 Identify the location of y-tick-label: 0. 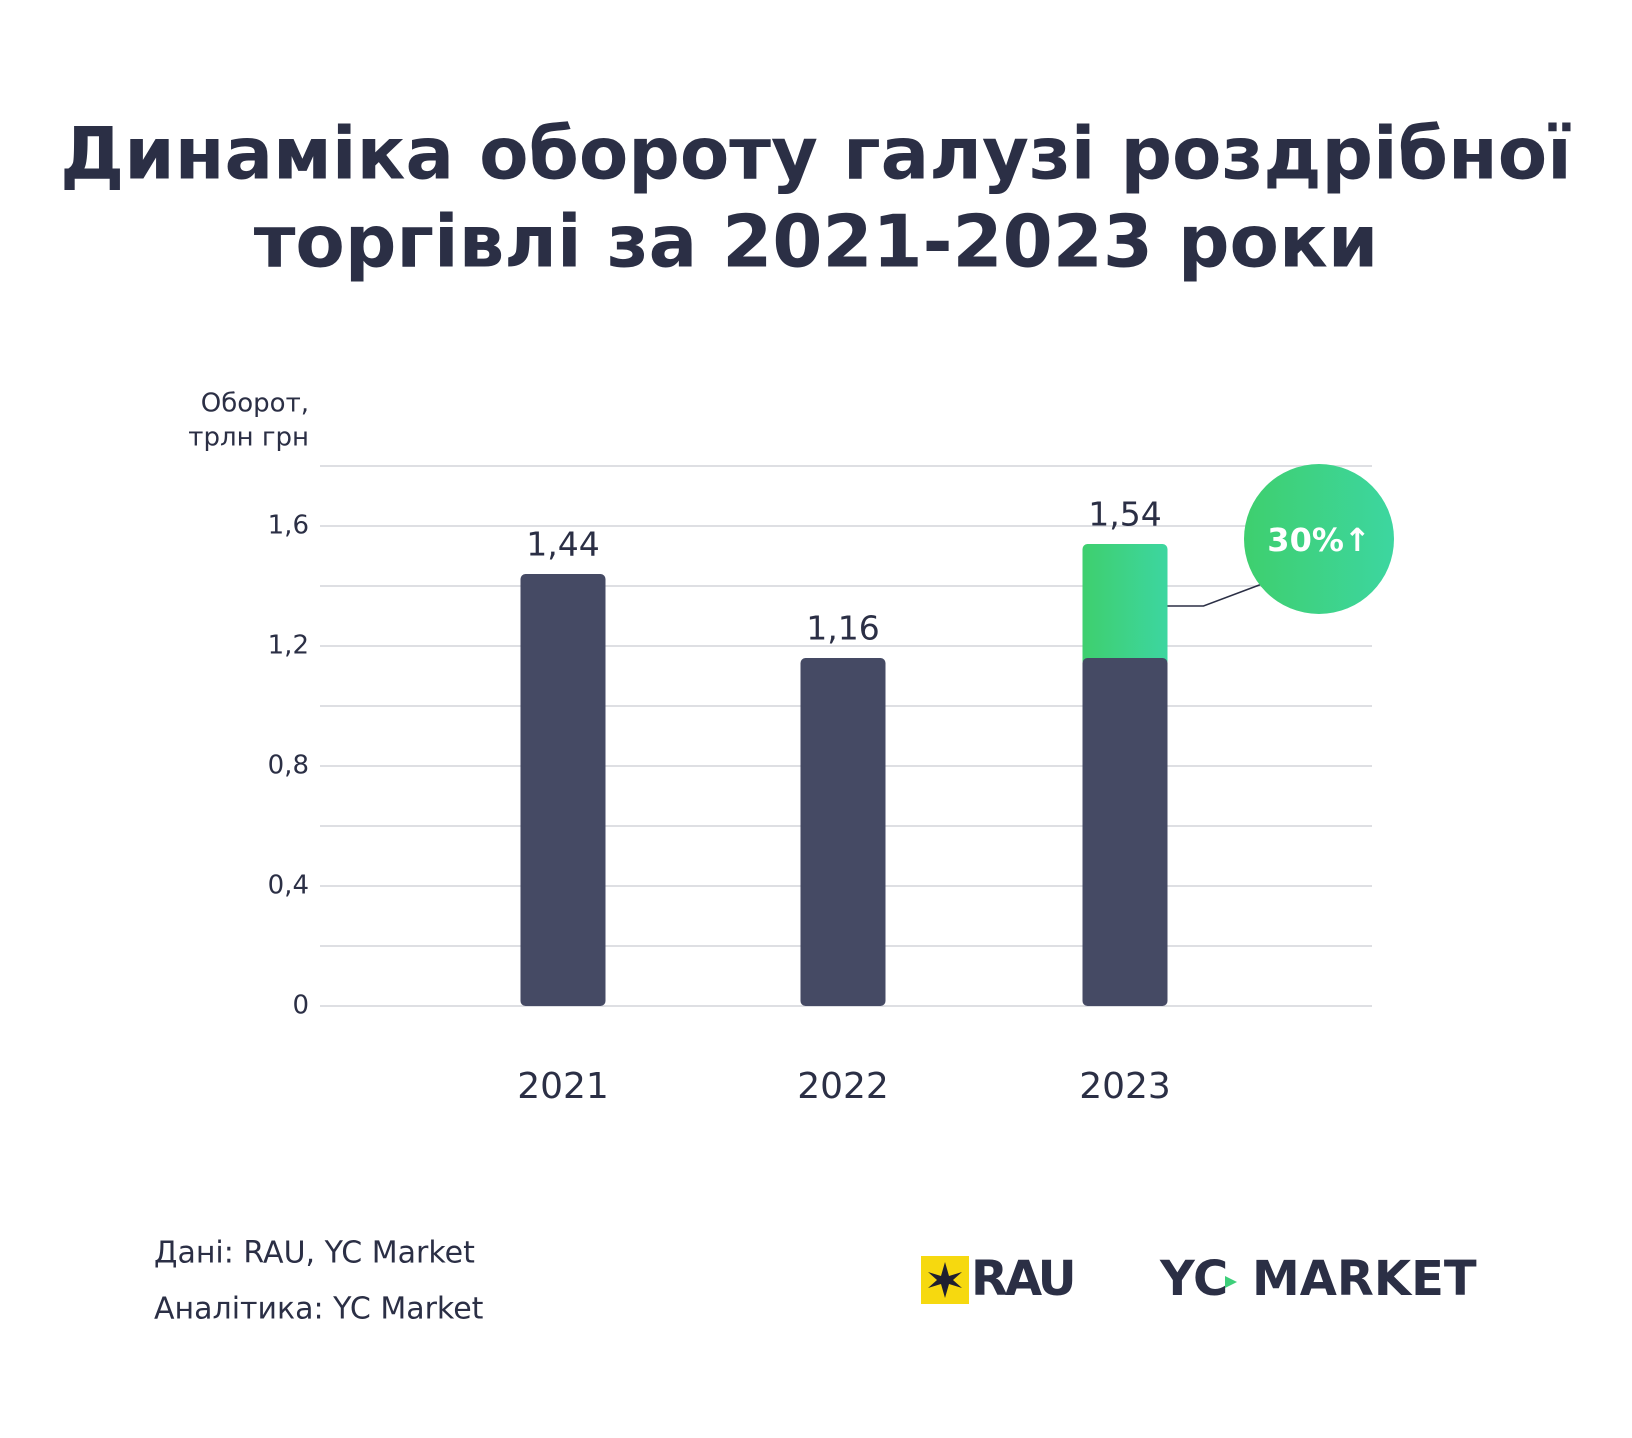
(300, 1006).